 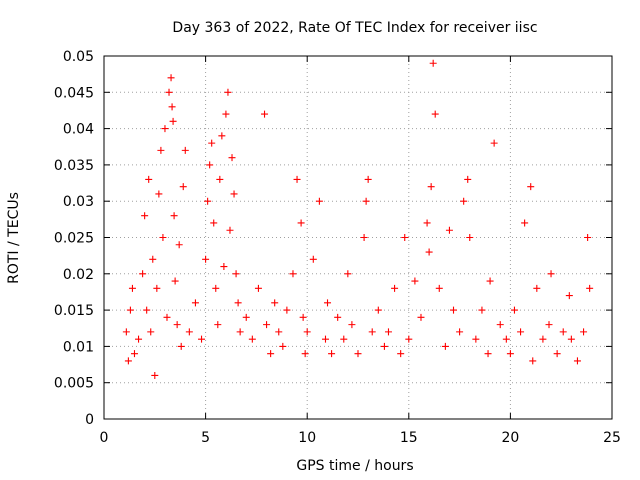 I want to click on y-tick-label: 0.015, so click(x=74, y=311).